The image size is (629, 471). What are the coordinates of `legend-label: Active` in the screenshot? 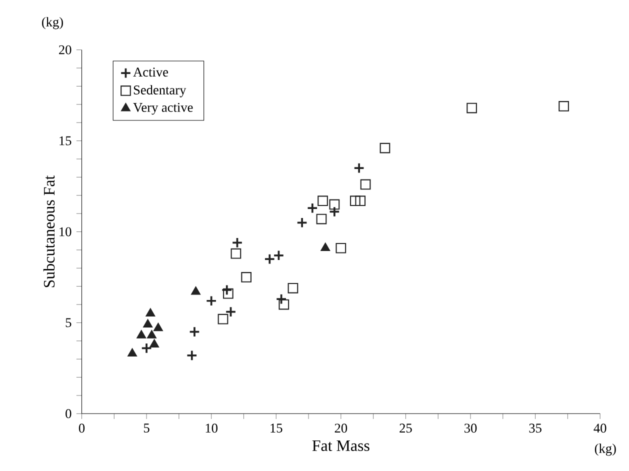 It's located at (150, 71).